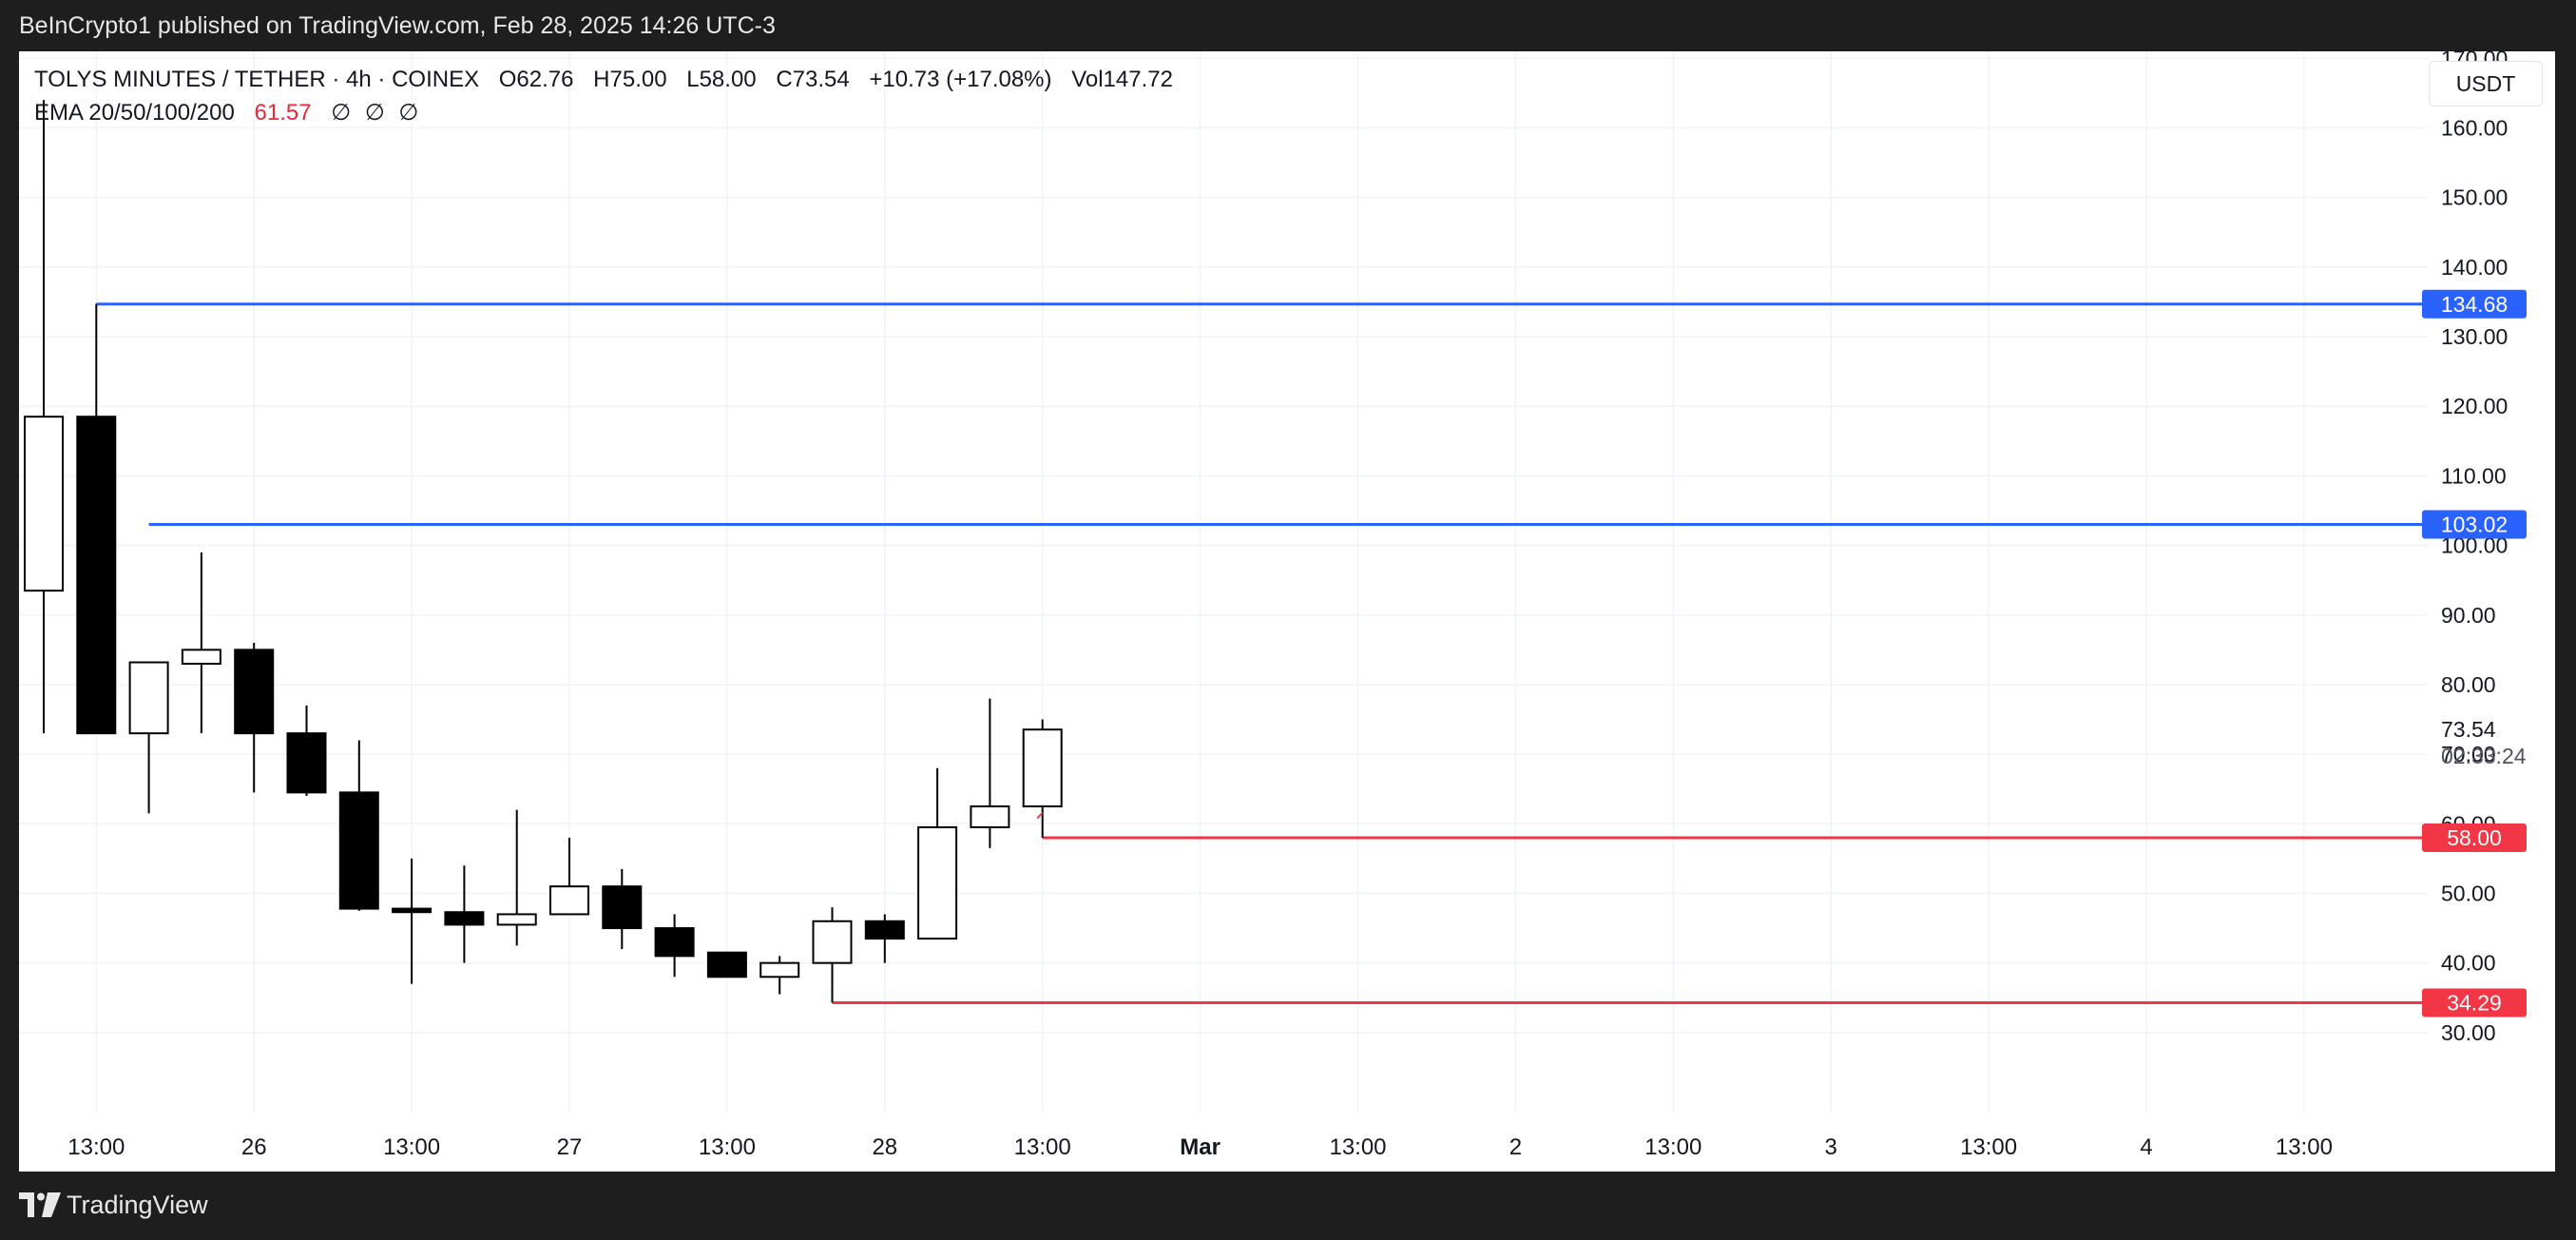 This screenshot has width=2576, height=1240. I want to click on support-level-label: 34.29, so click(2475, 1002).